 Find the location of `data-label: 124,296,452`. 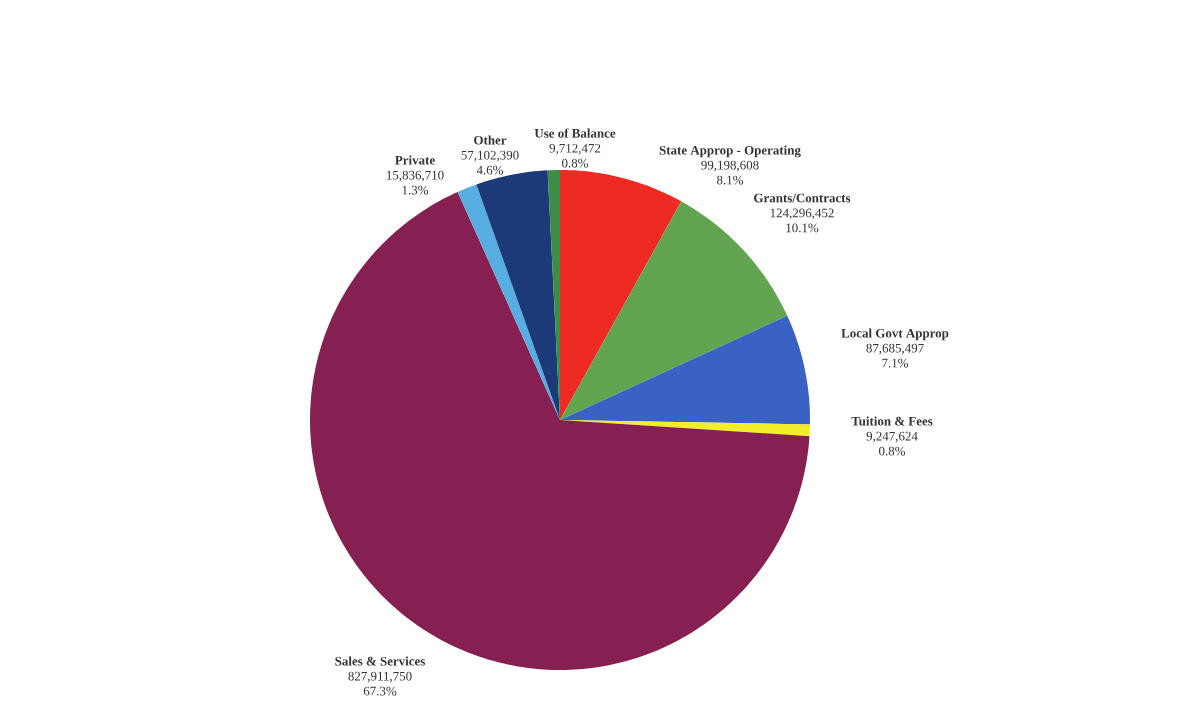

data-label: 124,296,452 is located at coordinates (802, 214).